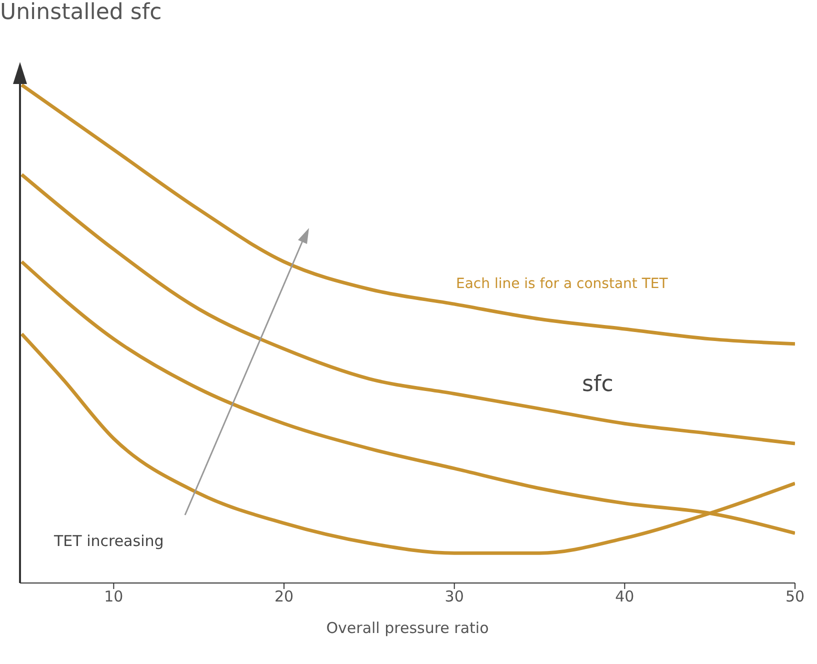 This screenshot has height=664, width=817. Describe the element at coordinates (795, 597) in the screenshot. I see `x-tick-label: 50` at that location.